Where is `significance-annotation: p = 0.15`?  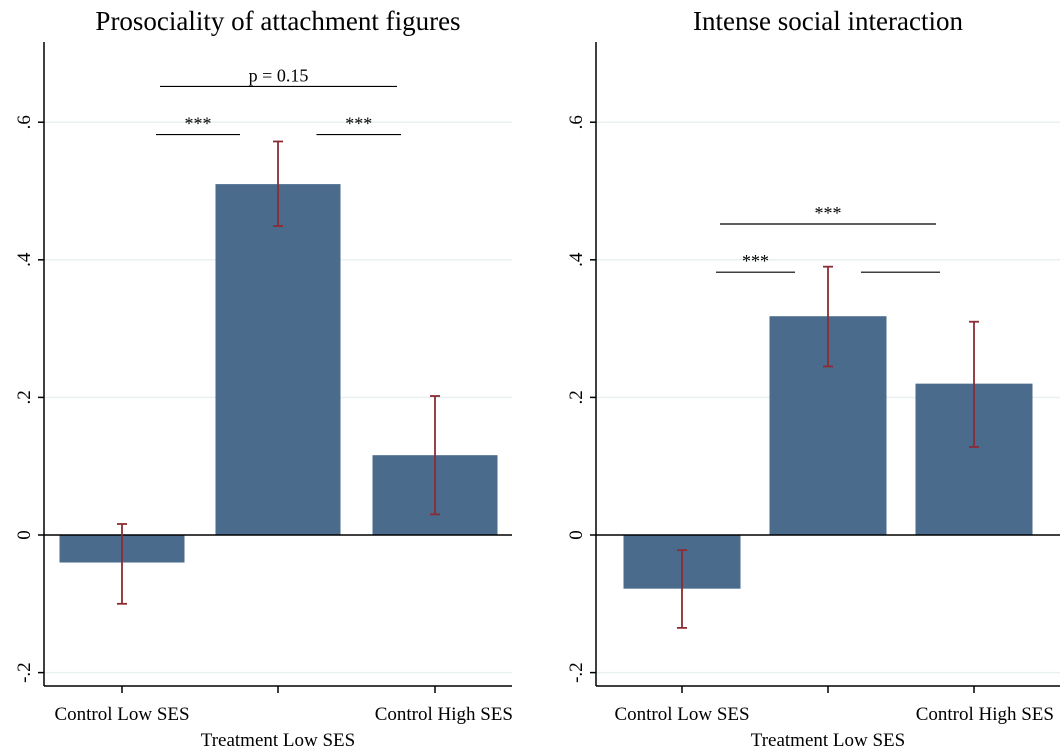 significance-annotation: p = 0.15 is located at coordinates (278, 76).